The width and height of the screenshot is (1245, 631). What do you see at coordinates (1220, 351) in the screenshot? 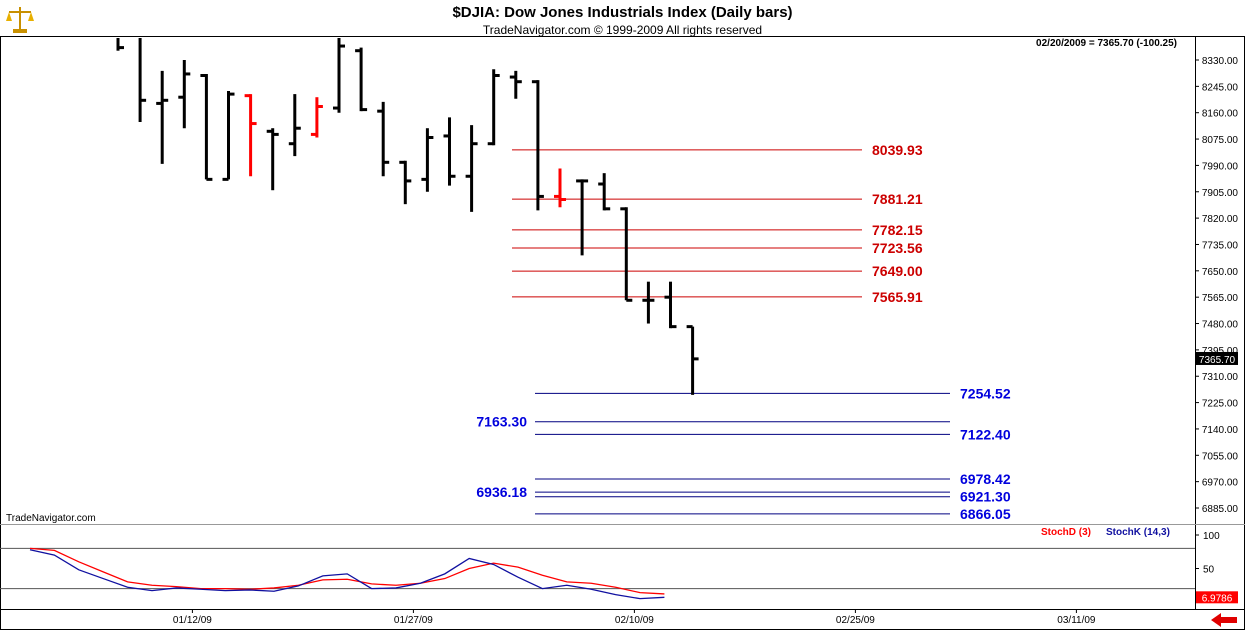
I see `price-tick-label: 7395.00` at bounding box center [1220, 351].